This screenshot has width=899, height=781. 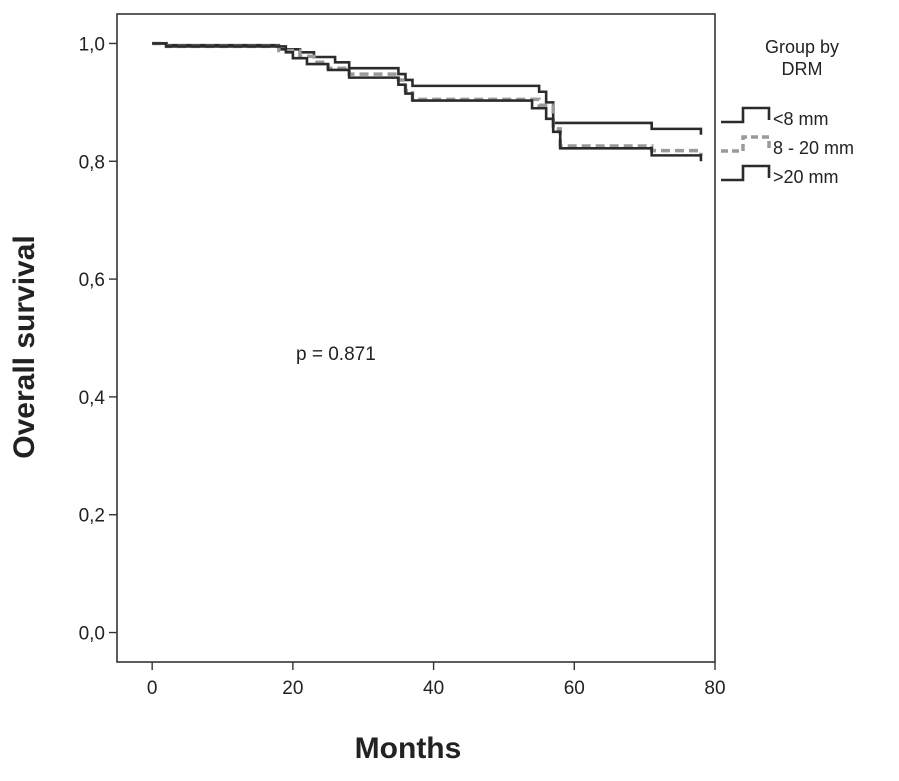 I want to click on y-tick-label: 0,4, so click(x=92, y=398).